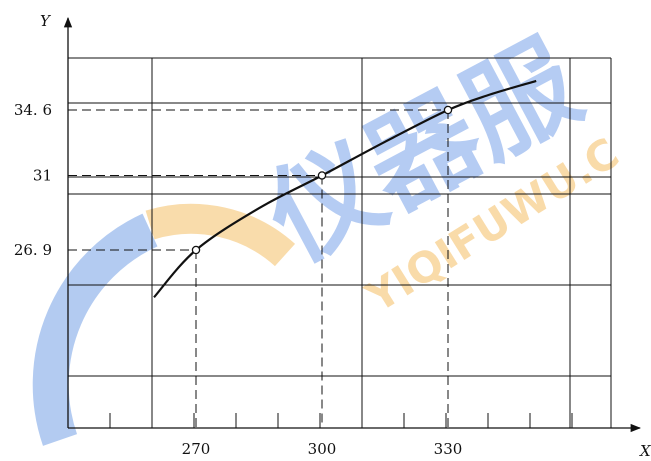 The width and height of the screenshot is (651, 461). I want to click on y-tick-label-1: 31, so click(42, 175).